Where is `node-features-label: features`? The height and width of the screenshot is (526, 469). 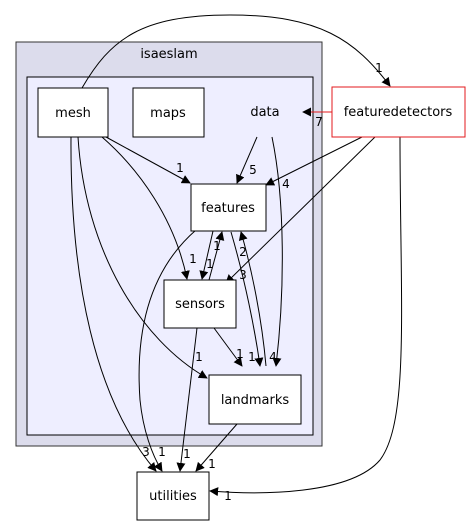
node-features-label: features is located at coordinates (228, 208).